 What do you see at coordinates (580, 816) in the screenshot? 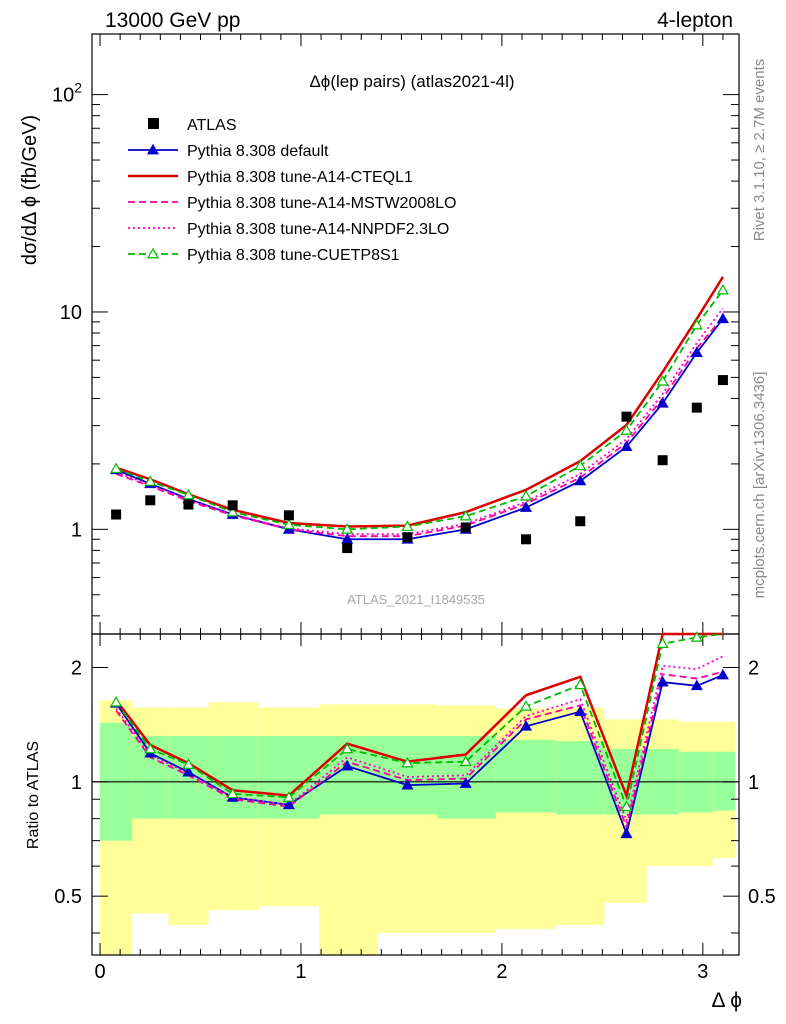
I see `ratio-outer-band` at bounding box center [580, 816].